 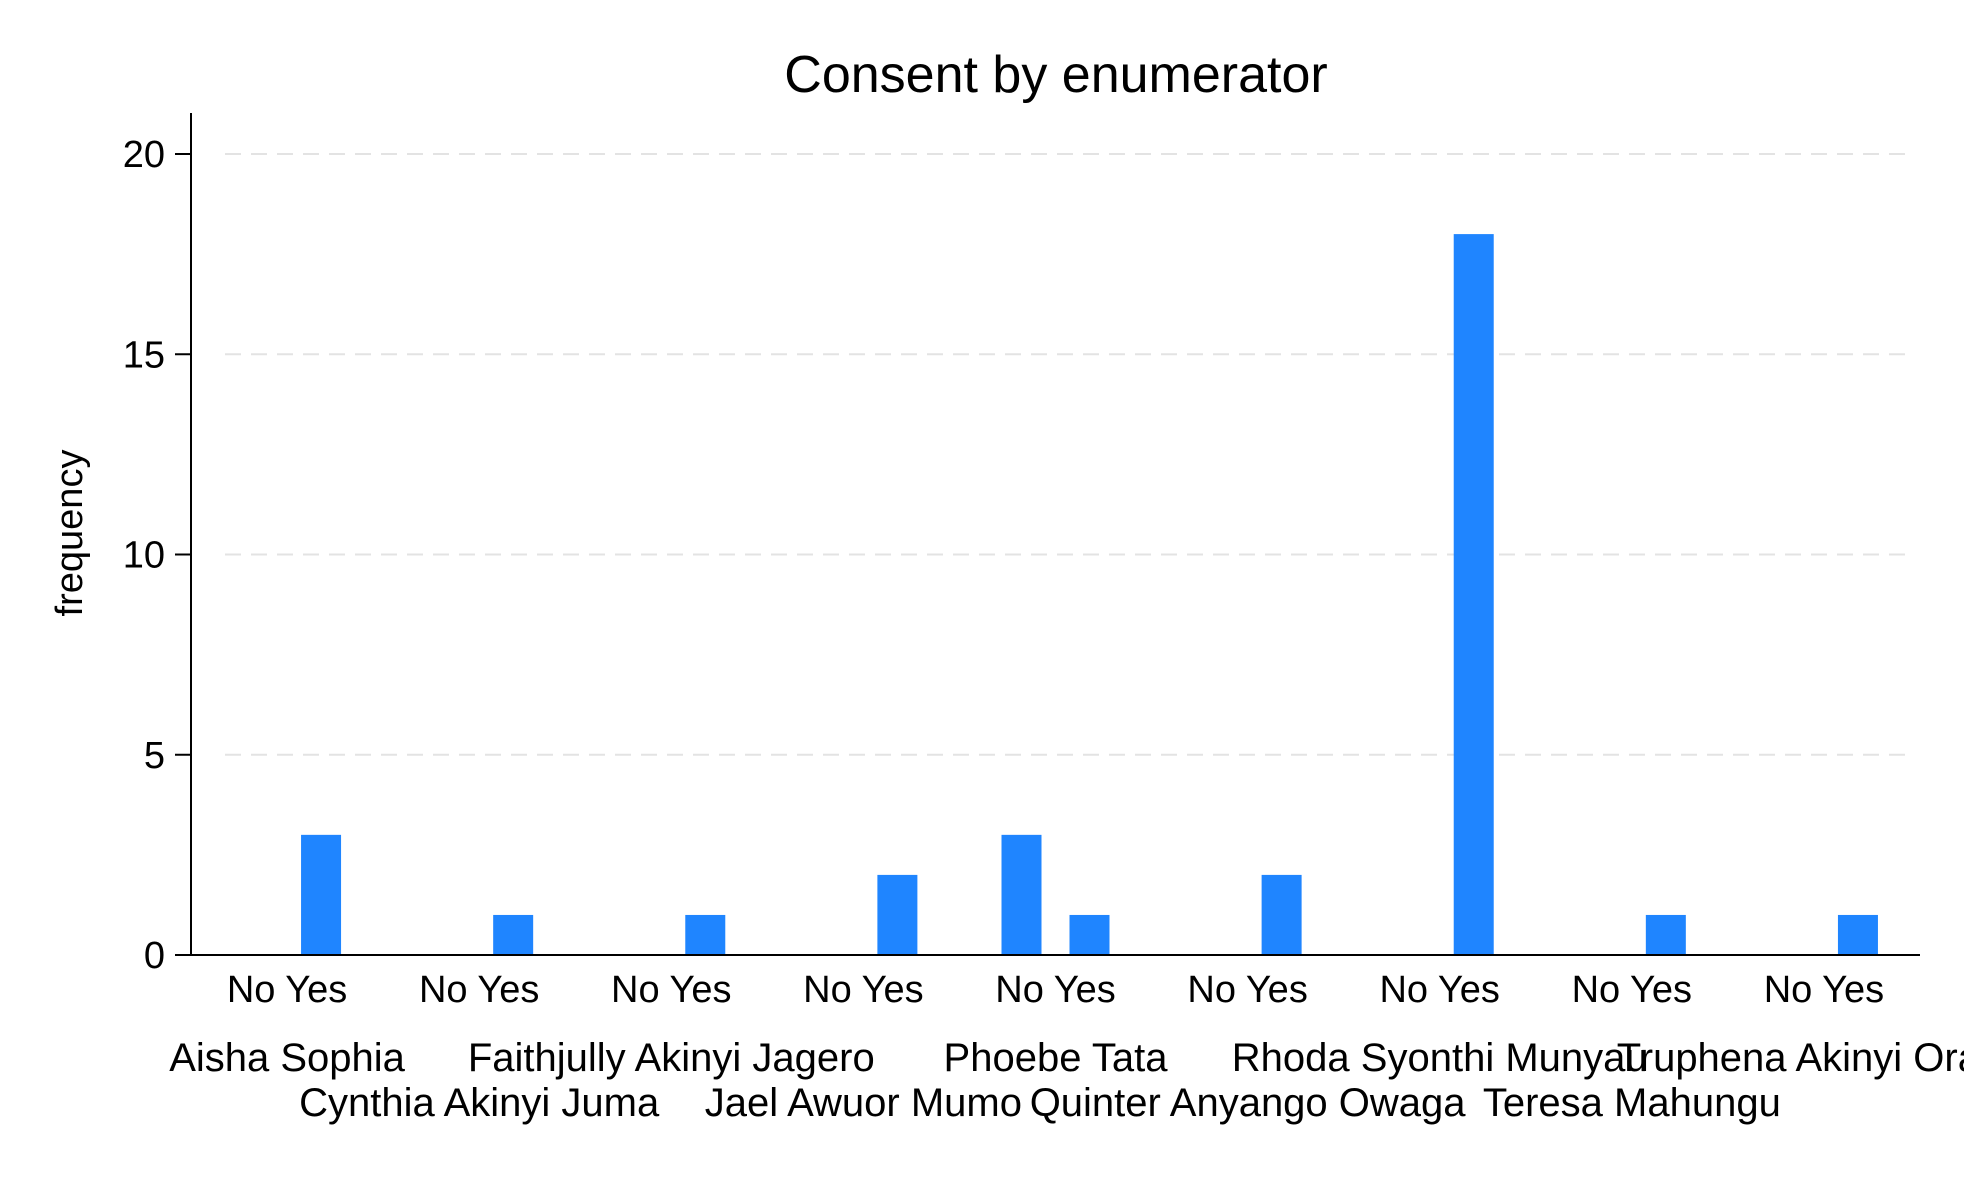 What do you see at coordinates (154, 756) in the screenshot?
I see `y-tick-label: 5` at bounding box center [154, 756].